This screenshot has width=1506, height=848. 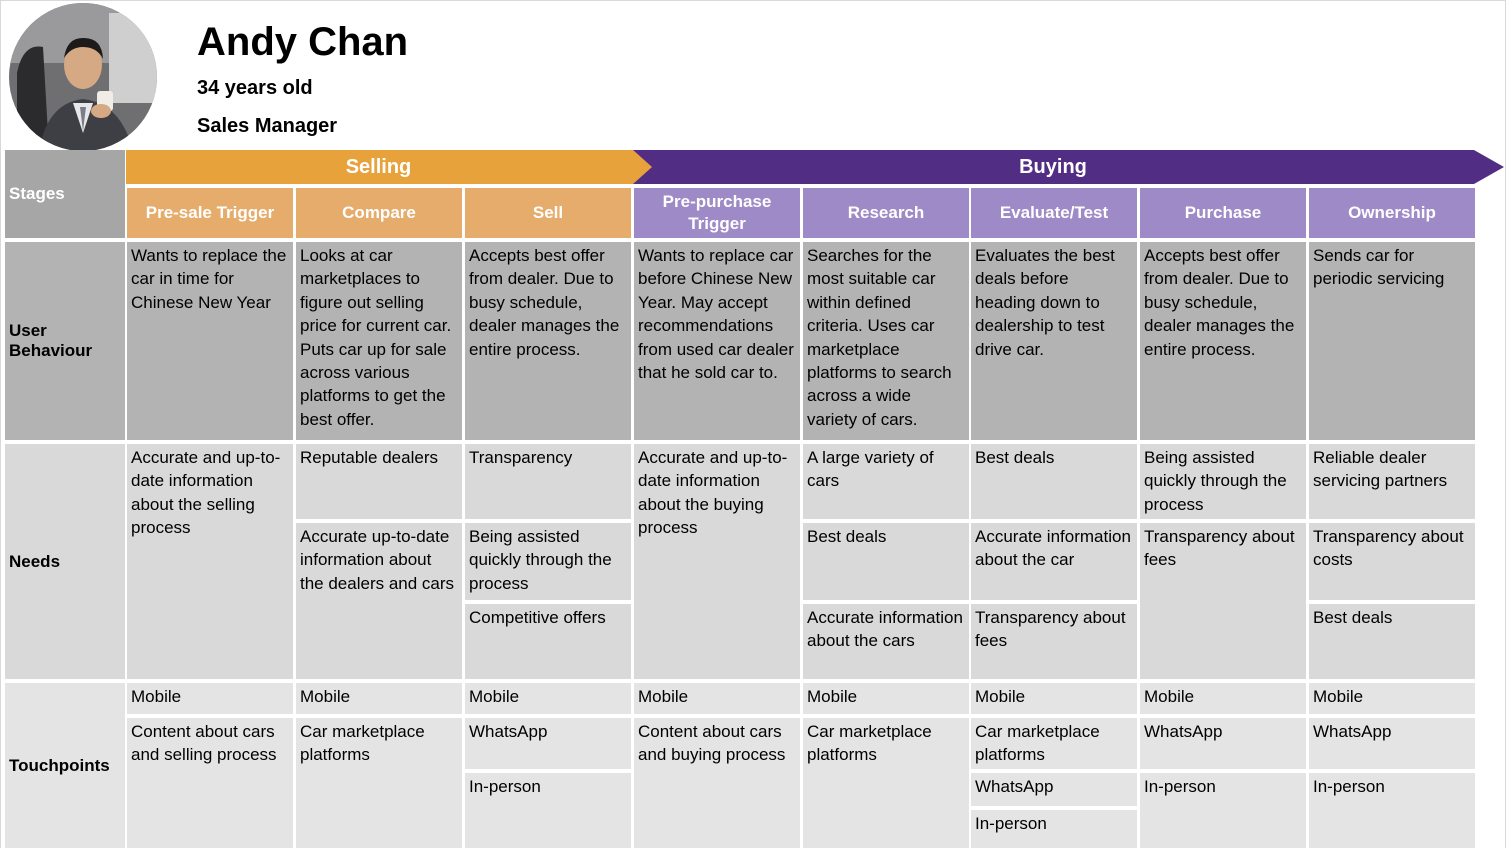 What do you see at coordinates (886, 213) in the screenshot?
I see `stage-header: Research` at bounding box center [886, 213].